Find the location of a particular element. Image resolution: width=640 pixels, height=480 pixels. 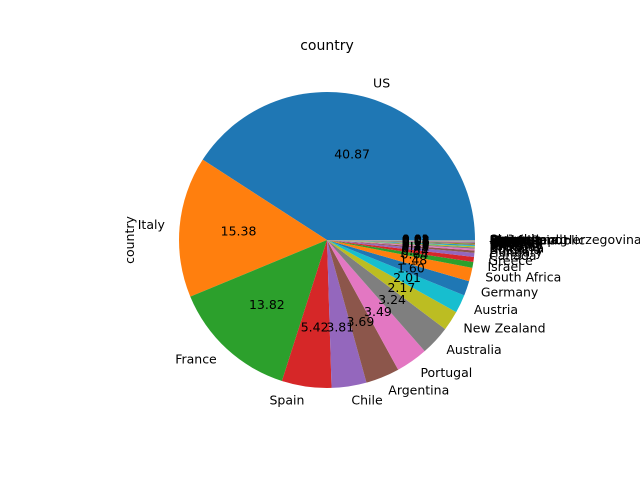

slice-label-australia: Australia is located at coordinates (473, 349).